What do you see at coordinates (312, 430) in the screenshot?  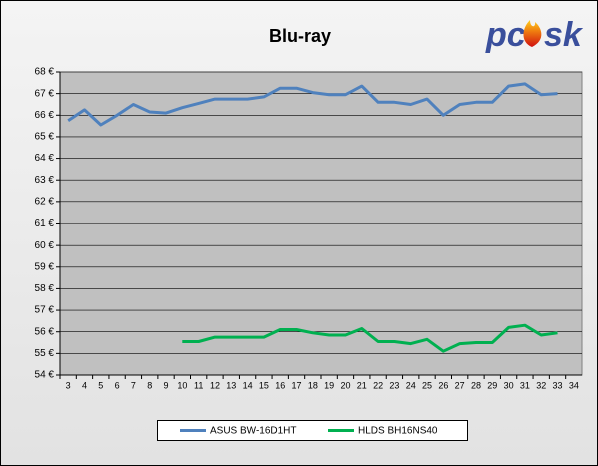 I see `legend` at bounding box center [312, 430].